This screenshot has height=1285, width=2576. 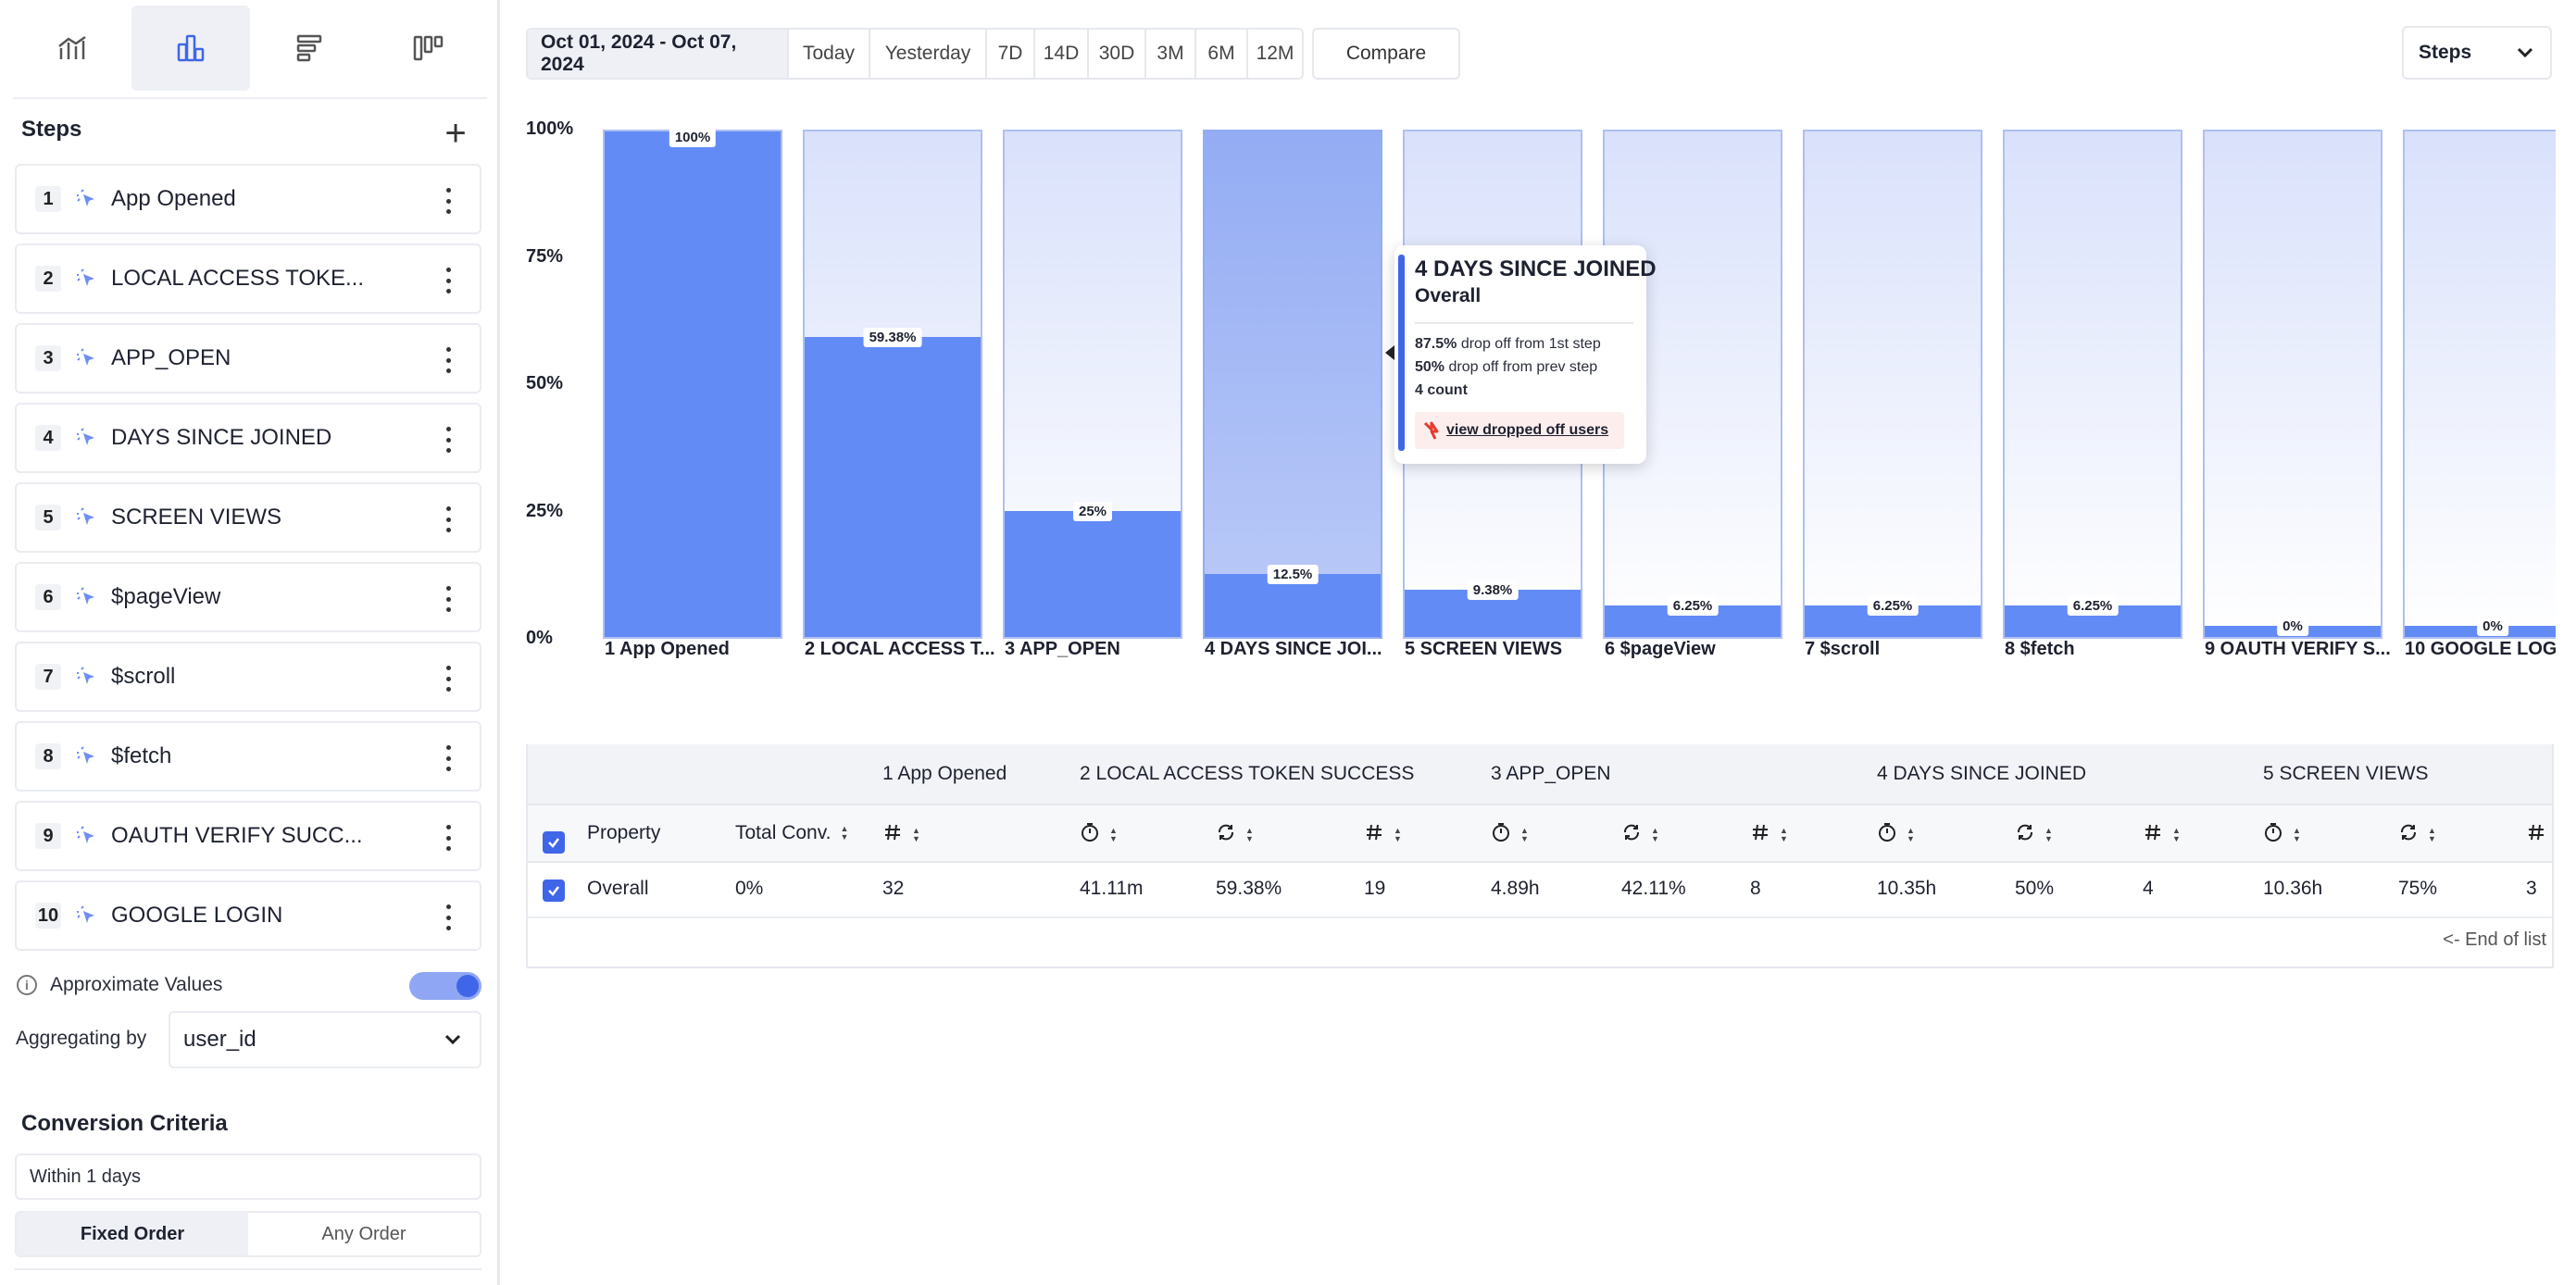 What do you see at coordinates (1169, 54) in the screenshot?
I see `preset-3m: 3M` at bounding box center [1169, 54].